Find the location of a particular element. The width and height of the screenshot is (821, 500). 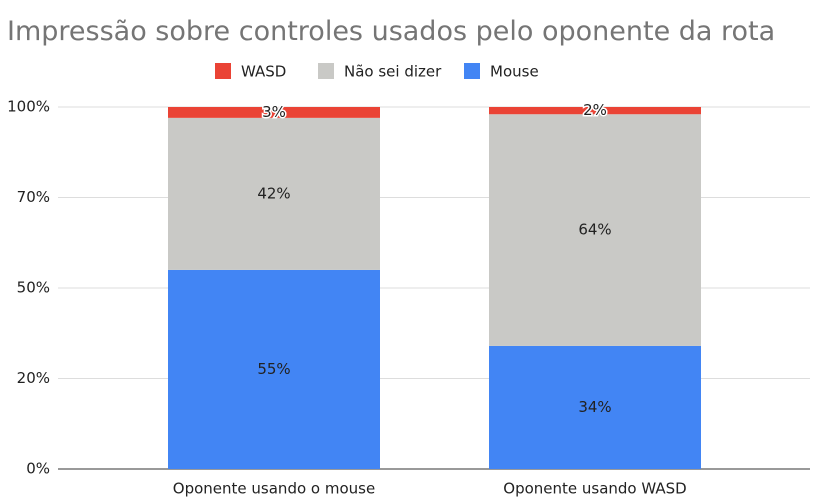

data-label: 64% is located at coordinates (594, 230).